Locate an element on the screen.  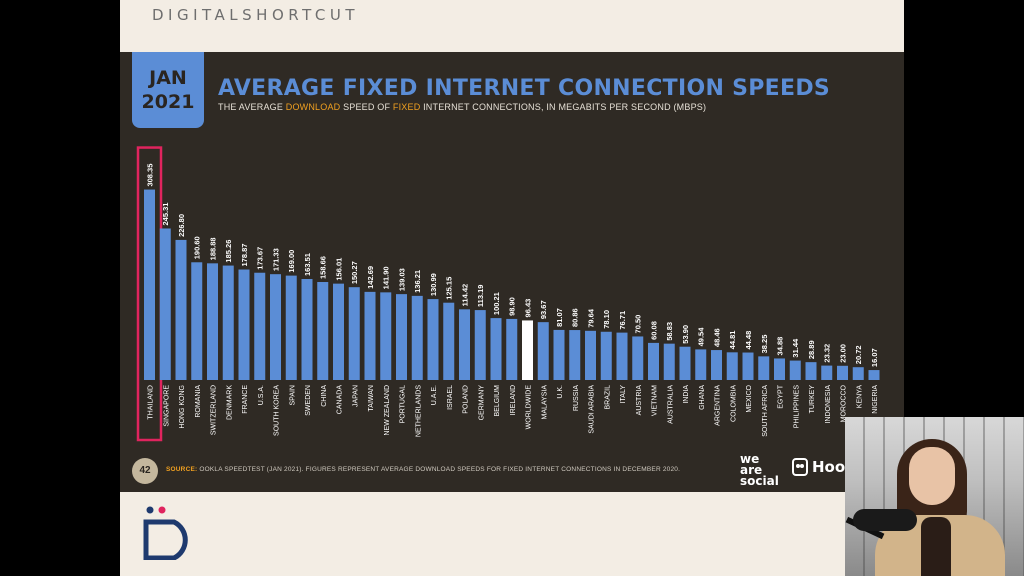
bar-germany is located at coordinates (480, 345).